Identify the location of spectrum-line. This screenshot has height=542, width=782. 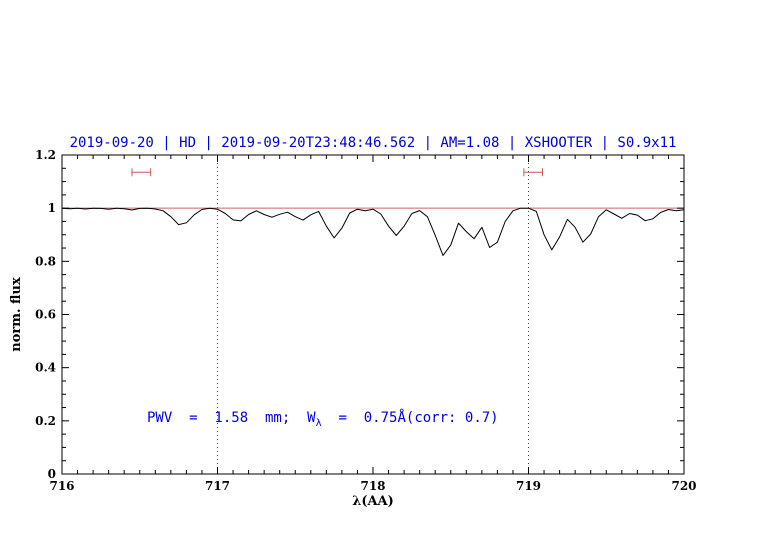
(373, 231).